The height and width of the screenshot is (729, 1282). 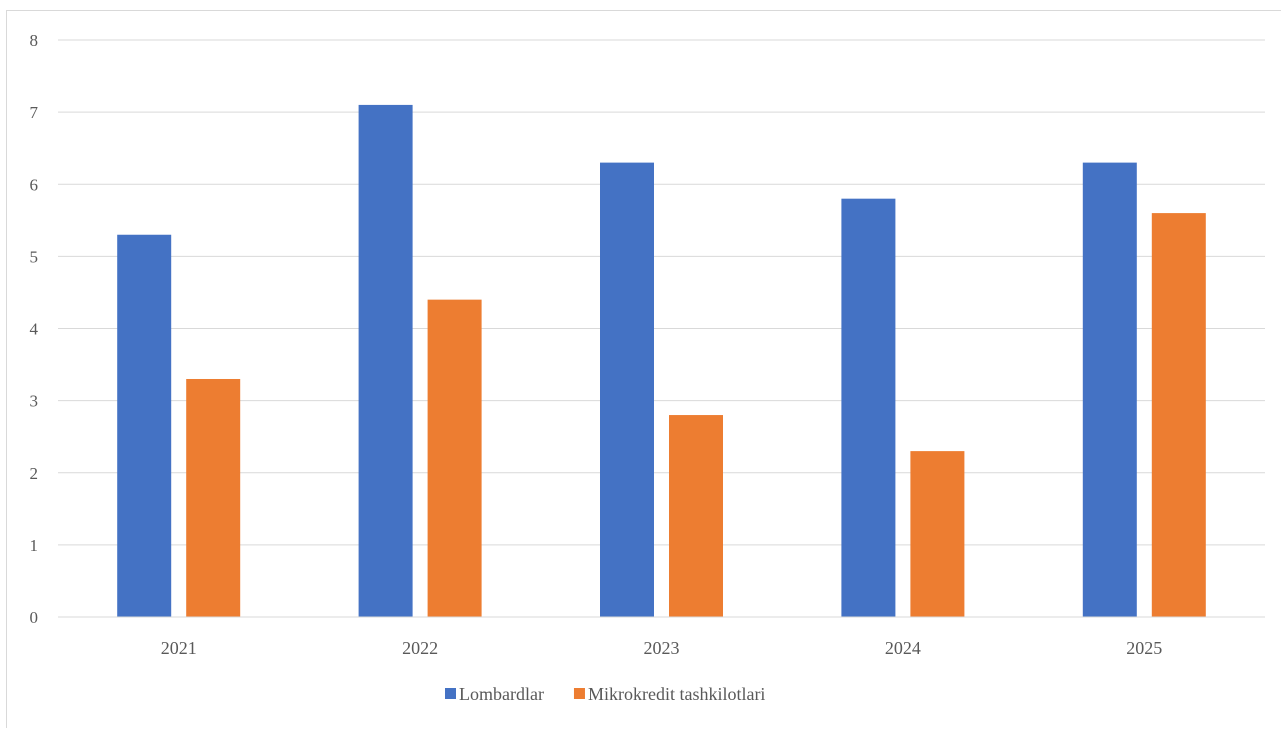 What do you see at coordinates (501, 694) in the screenshot?
I see `legend-label: Lombardlar` at bounding box center [501, 694].